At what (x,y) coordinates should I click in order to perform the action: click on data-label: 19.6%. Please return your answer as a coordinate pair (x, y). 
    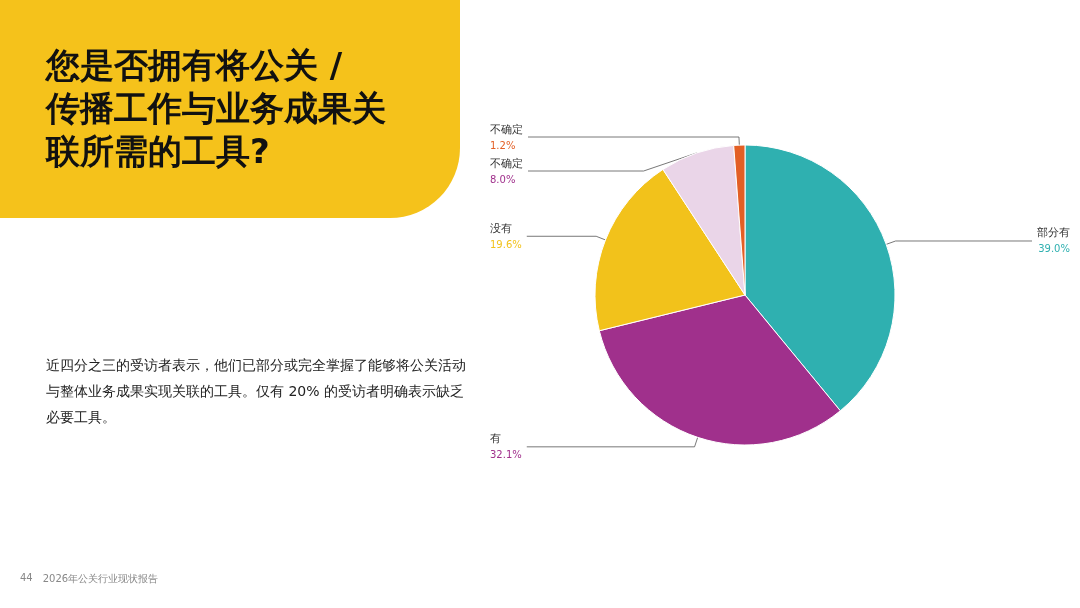
    Looking at the image, I should click on (506, 244).